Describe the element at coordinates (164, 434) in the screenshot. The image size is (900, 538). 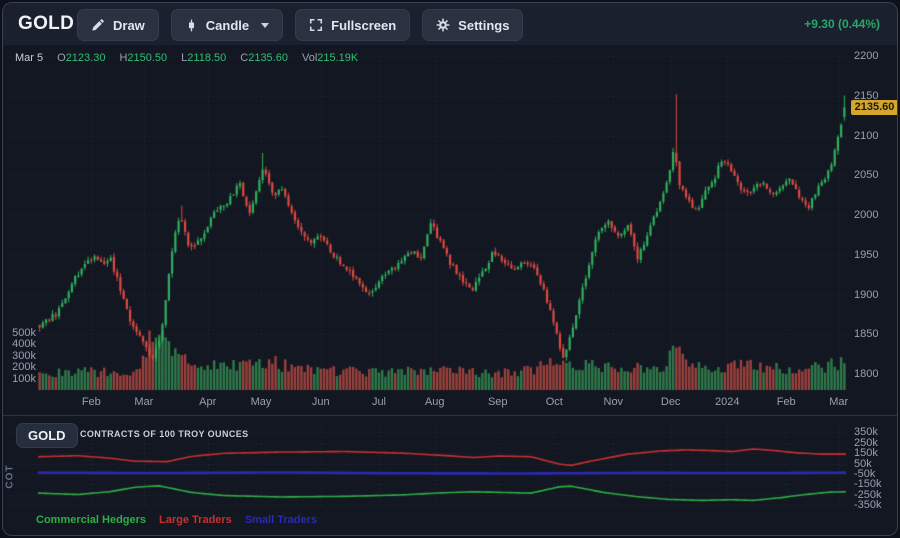
I see `cot-subtitle: CONTRACTS OF 100 TROY OUNCES` at that location.